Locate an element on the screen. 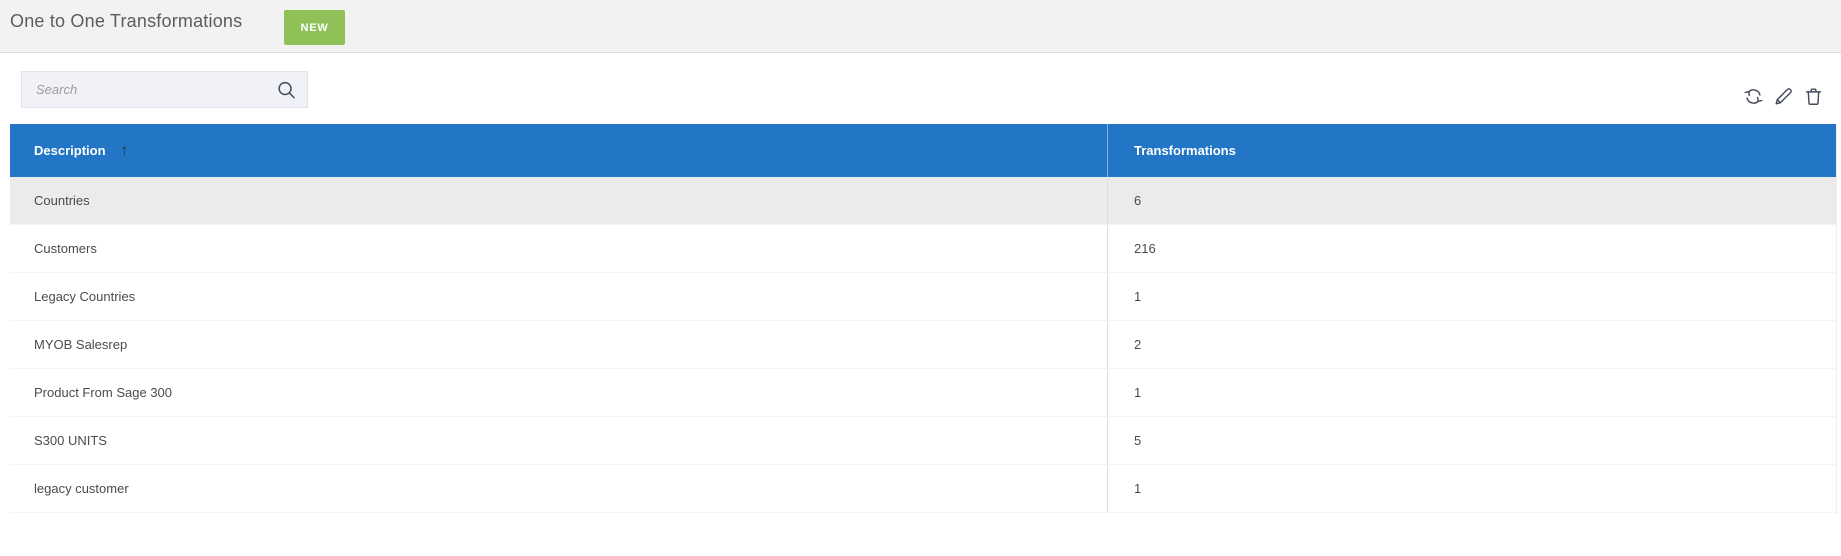 The width and height of the screenshot is (1841, 556). table-row: Countries 6 is located at coordinates (923, 201).